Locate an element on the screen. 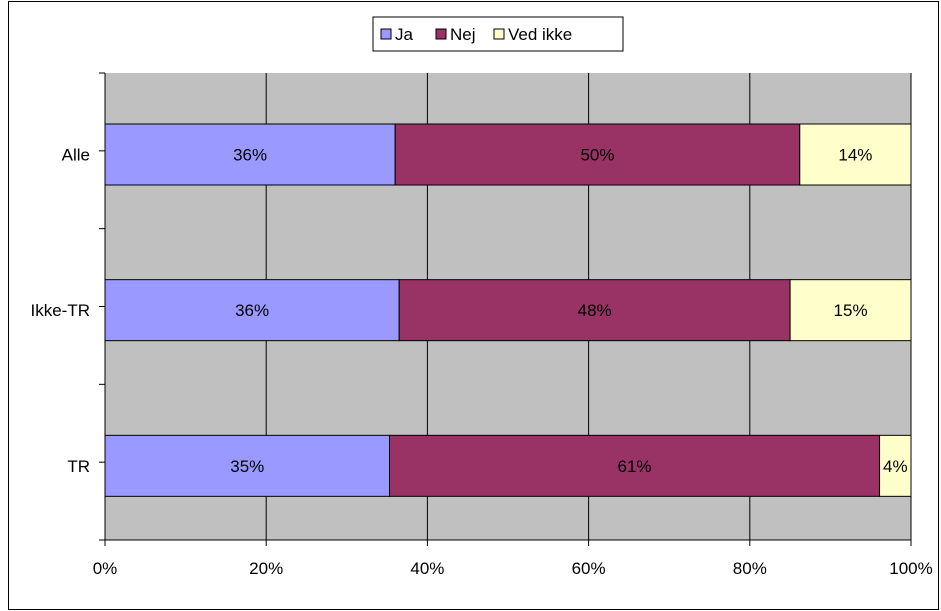 This screenshot has width=941, height=611. category-label-alle: Alle is located at coordinates (76, 155).